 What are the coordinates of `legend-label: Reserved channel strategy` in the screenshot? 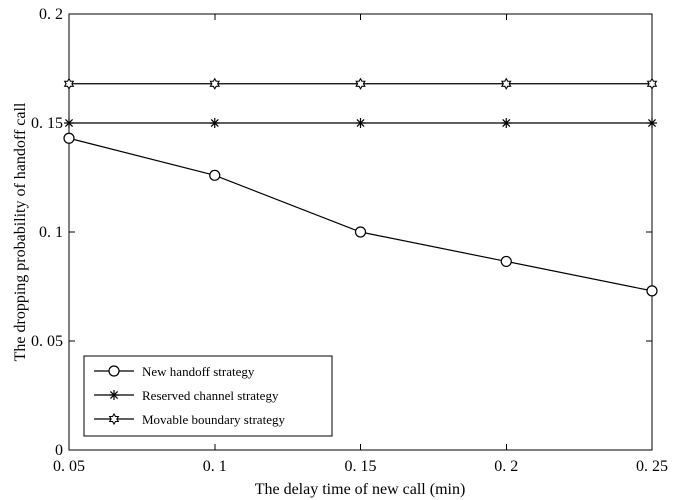 It's located at (210, 395).